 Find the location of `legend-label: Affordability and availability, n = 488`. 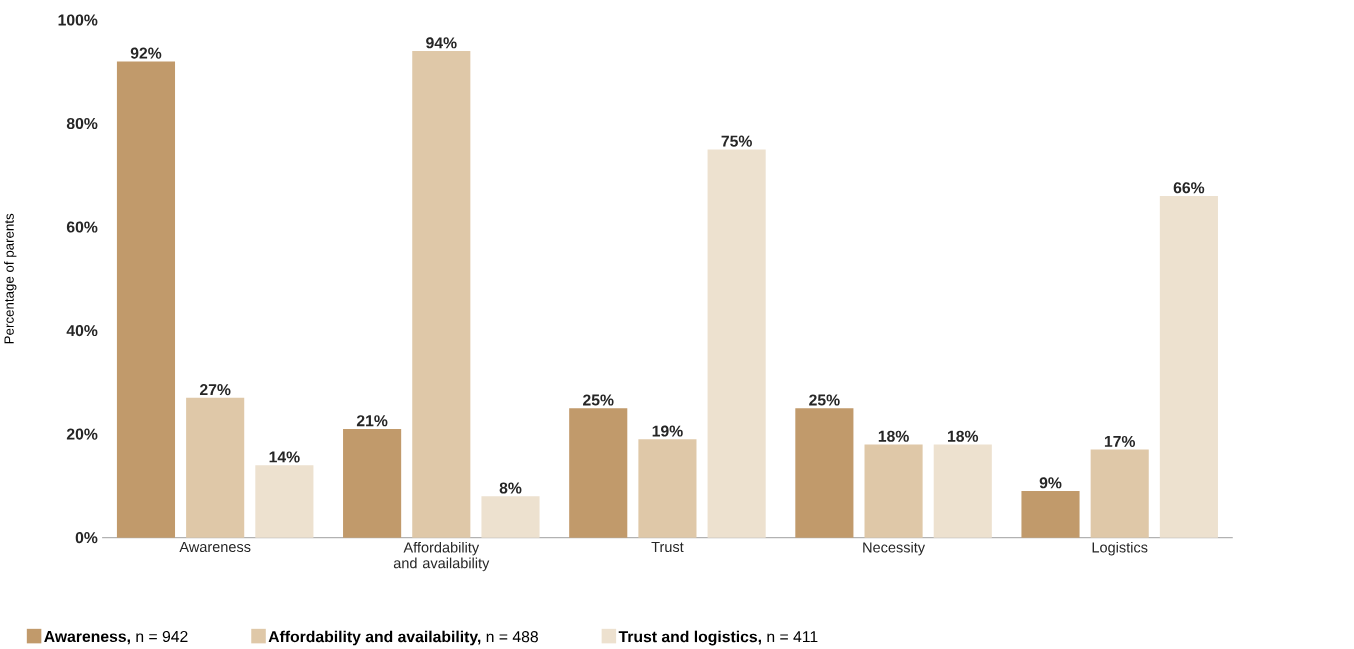

legend-label: Affordability and availability, n = 488 is located at coordinates (403, 638).